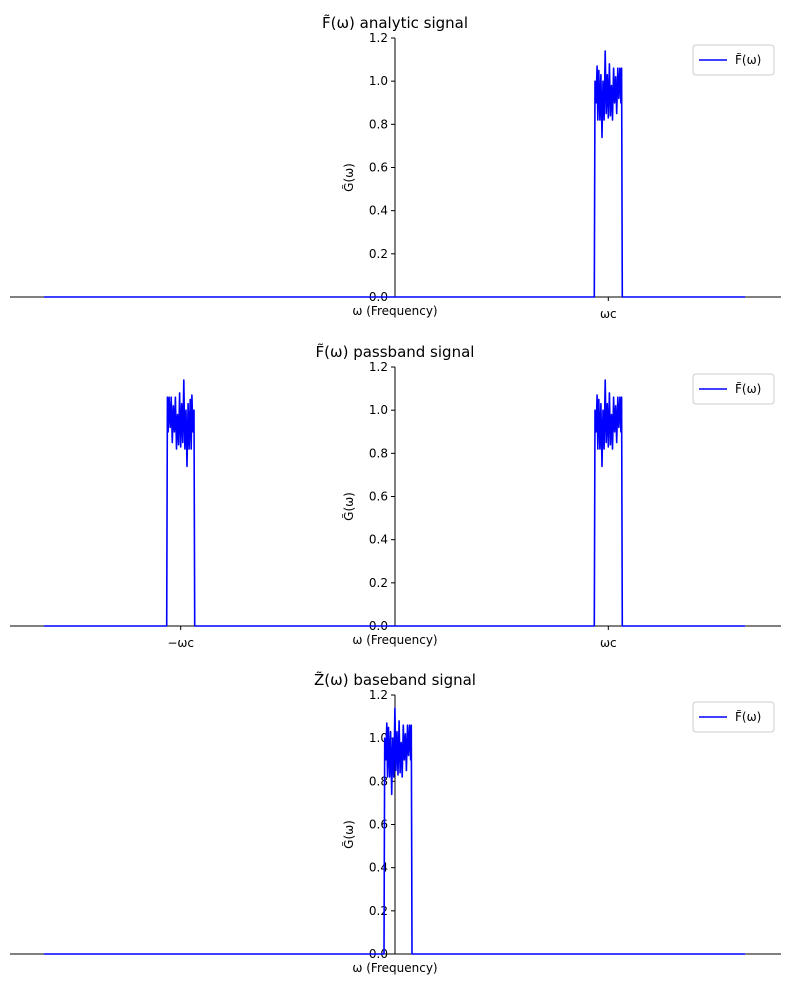  Describe the element at coordinates (395, 22) in the screenshot. I see `chart-title: F̃(ω) analytic signal` at that location.